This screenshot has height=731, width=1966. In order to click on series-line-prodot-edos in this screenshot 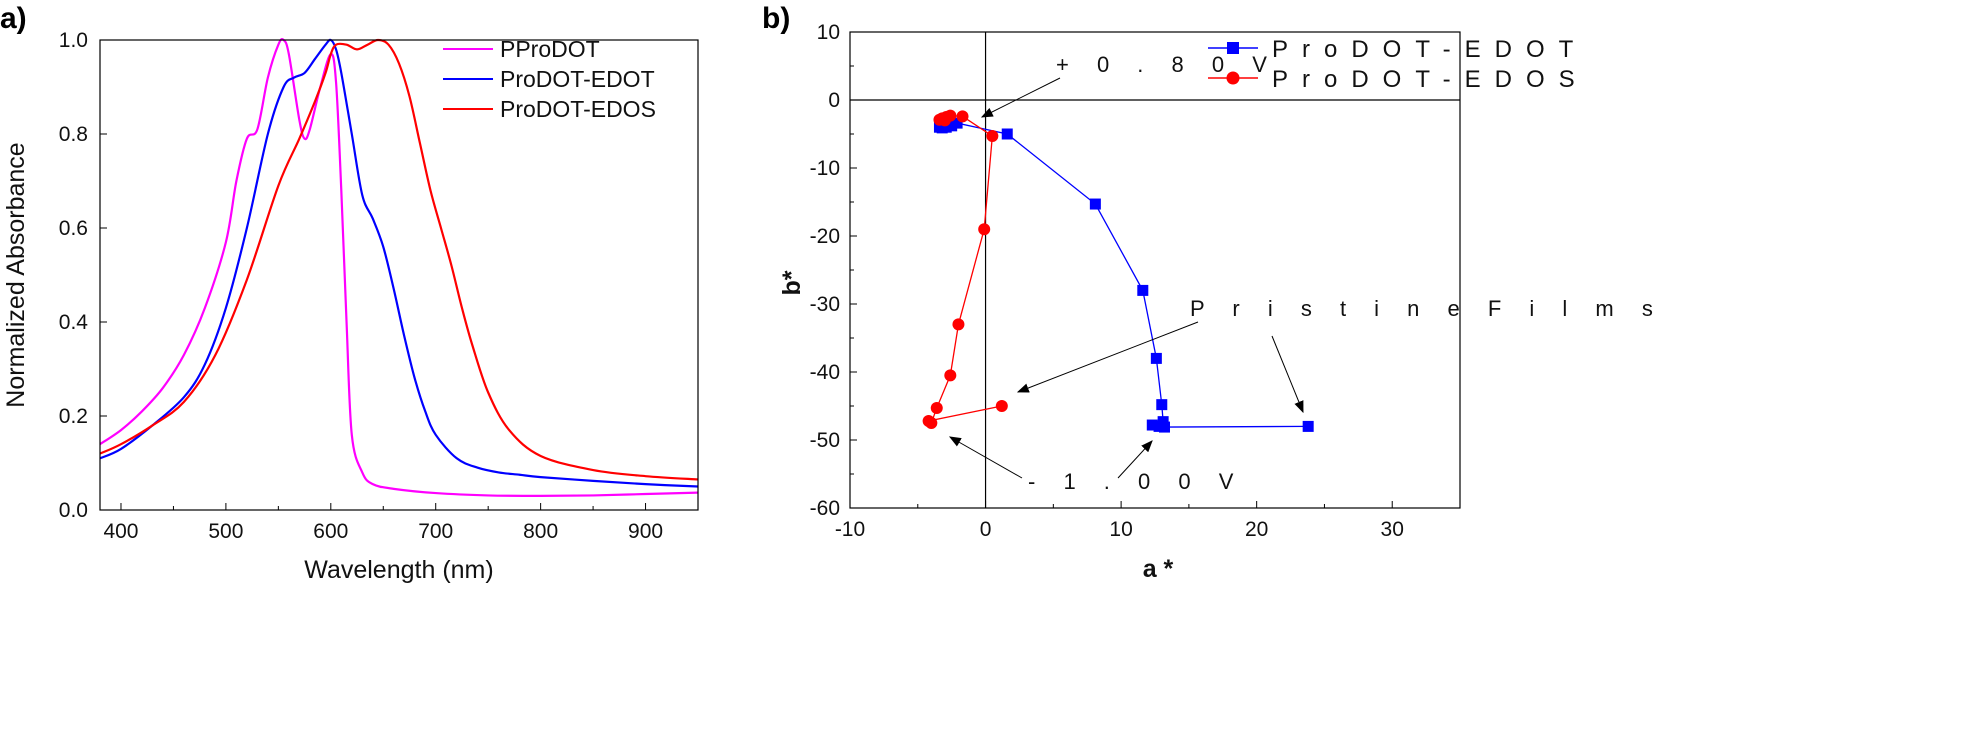, I will do `click(964, 269)`.